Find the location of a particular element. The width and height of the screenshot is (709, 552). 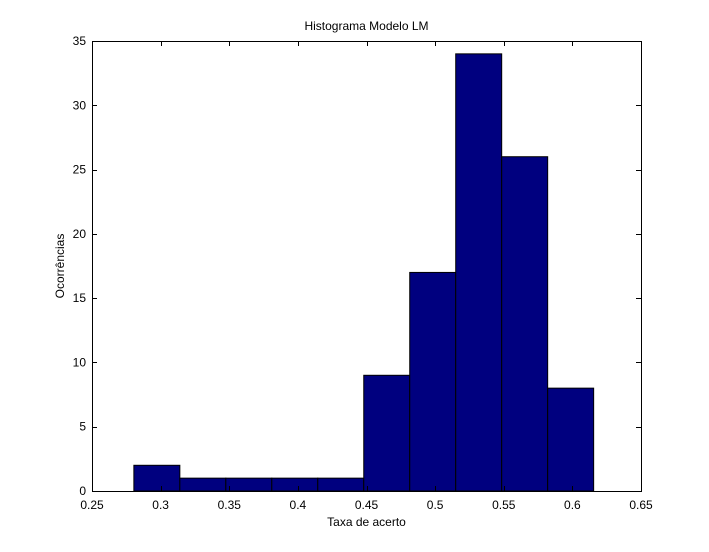

x-tick-label-7: 0.6 is located at coordinates (572, 505).